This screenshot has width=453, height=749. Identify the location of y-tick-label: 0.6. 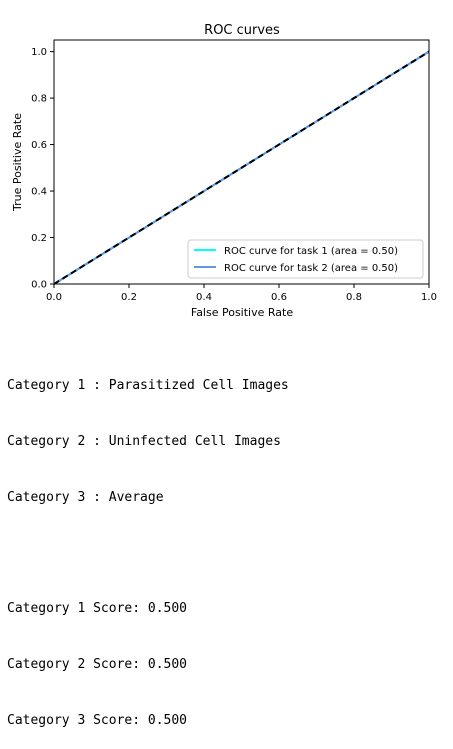
(39, 145).